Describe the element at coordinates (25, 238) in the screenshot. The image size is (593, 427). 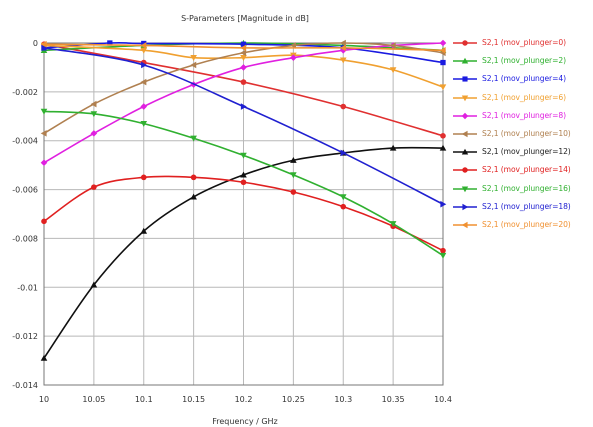
I see `y-tick-label: -0.008` at that location.